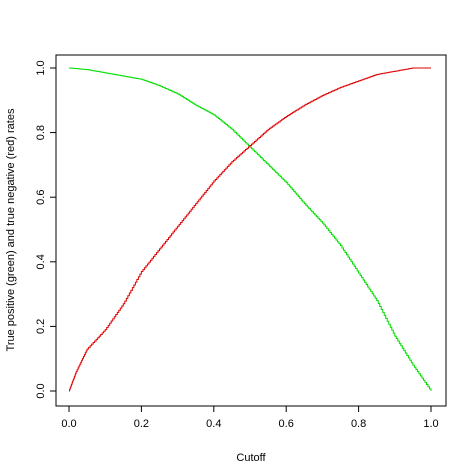 The image size is (474, 473). I want to click on y-tick-label: 1.0, so click(41, 67).